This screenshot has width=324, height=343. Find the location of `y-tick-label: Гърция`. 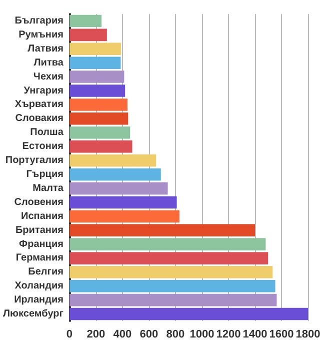

y-tick-label: Гърция is located at coordinates (45, 174).